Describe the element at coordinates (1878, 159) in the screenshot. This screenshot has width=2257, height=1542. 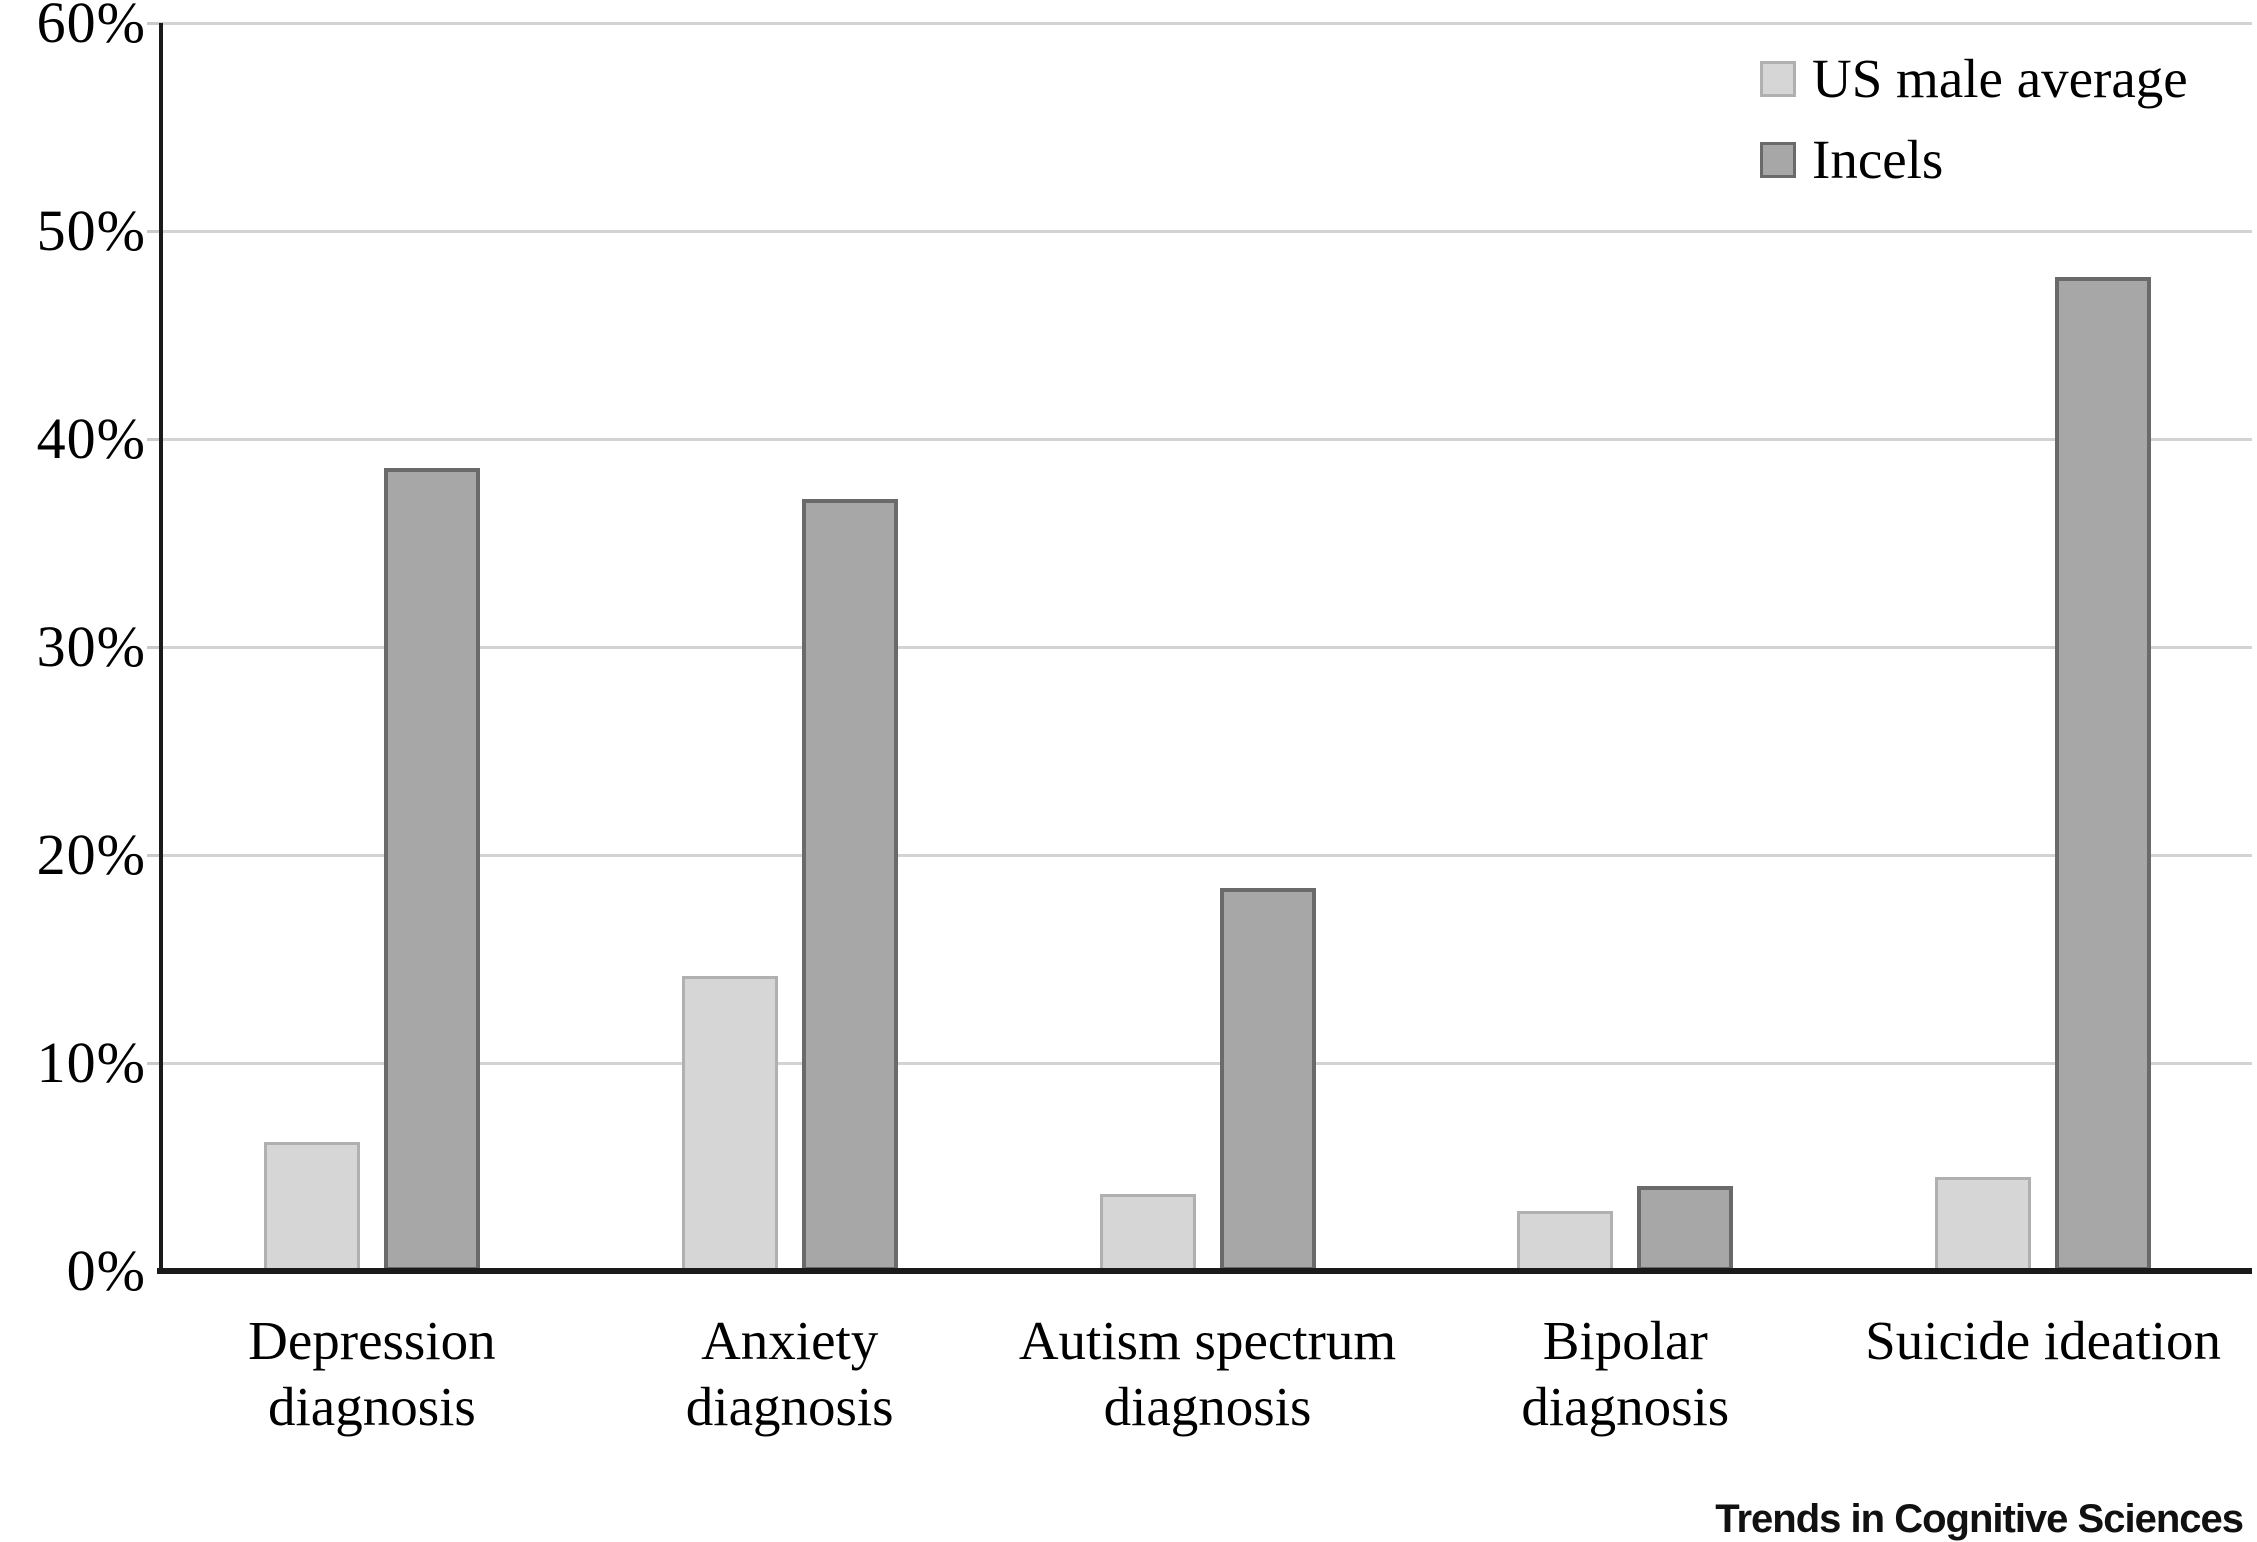
I see `legend-label-incels: Incels` at that location.